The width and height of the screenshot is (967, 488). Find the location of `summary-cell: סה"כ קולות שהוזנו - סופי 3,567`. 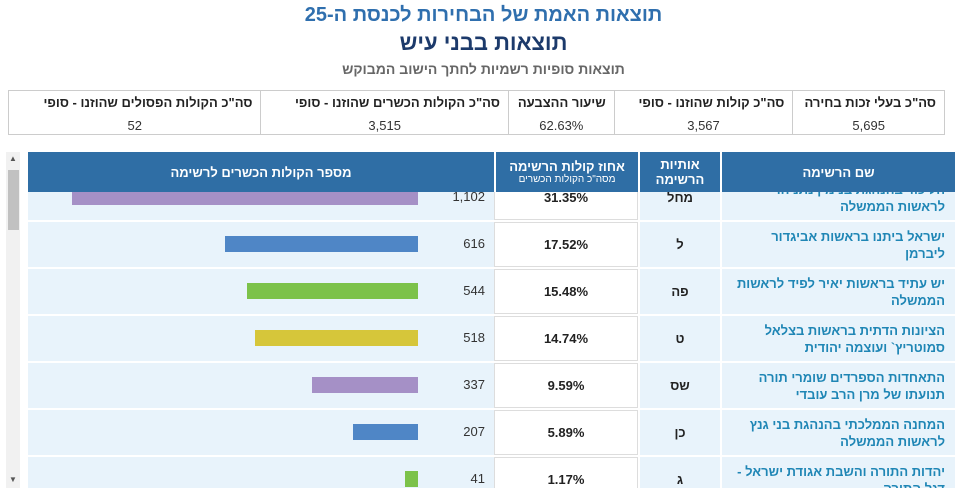

summary-cell: סה"כ קולות שהוזנו - סופי 3,567 is located at coordinates (703, 112).